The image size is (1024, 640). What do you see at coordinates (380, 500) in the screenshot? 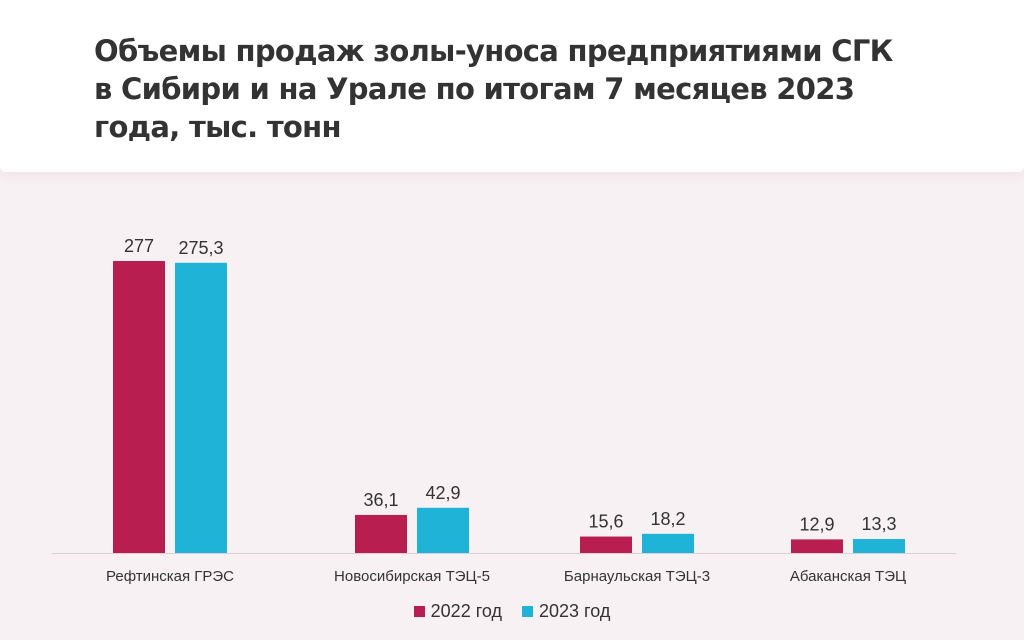
I see `data-label-2022-1: 36,1` at bounding box center [380, 500].